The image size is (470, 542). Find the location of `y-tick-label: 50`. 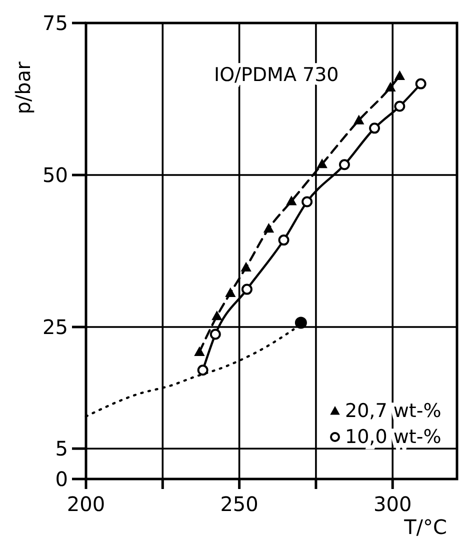

y-tick-label: 50 is located at coordinates (55, 175).